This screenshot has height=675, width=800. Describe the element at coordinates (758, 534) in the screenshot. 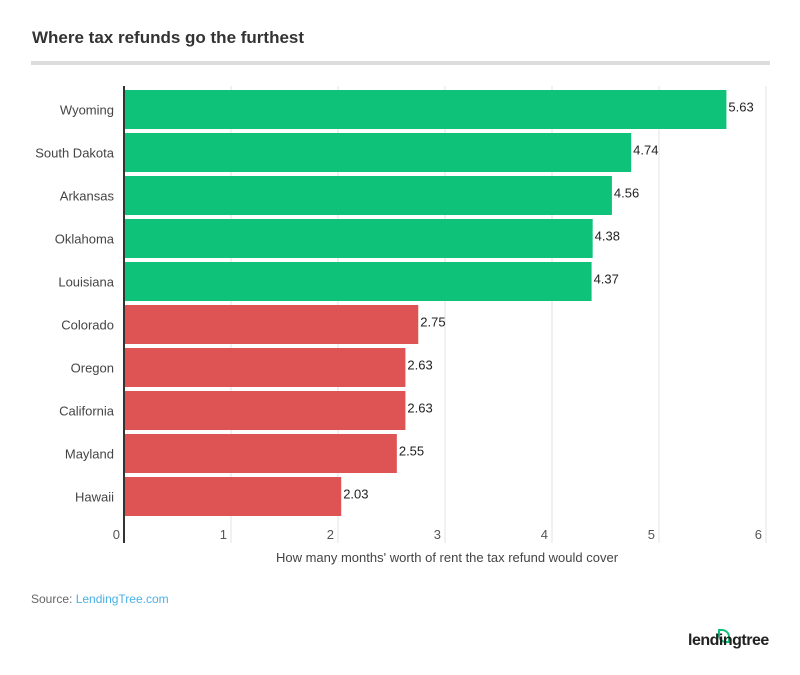

I see `x-tick-label: 6` at that location.